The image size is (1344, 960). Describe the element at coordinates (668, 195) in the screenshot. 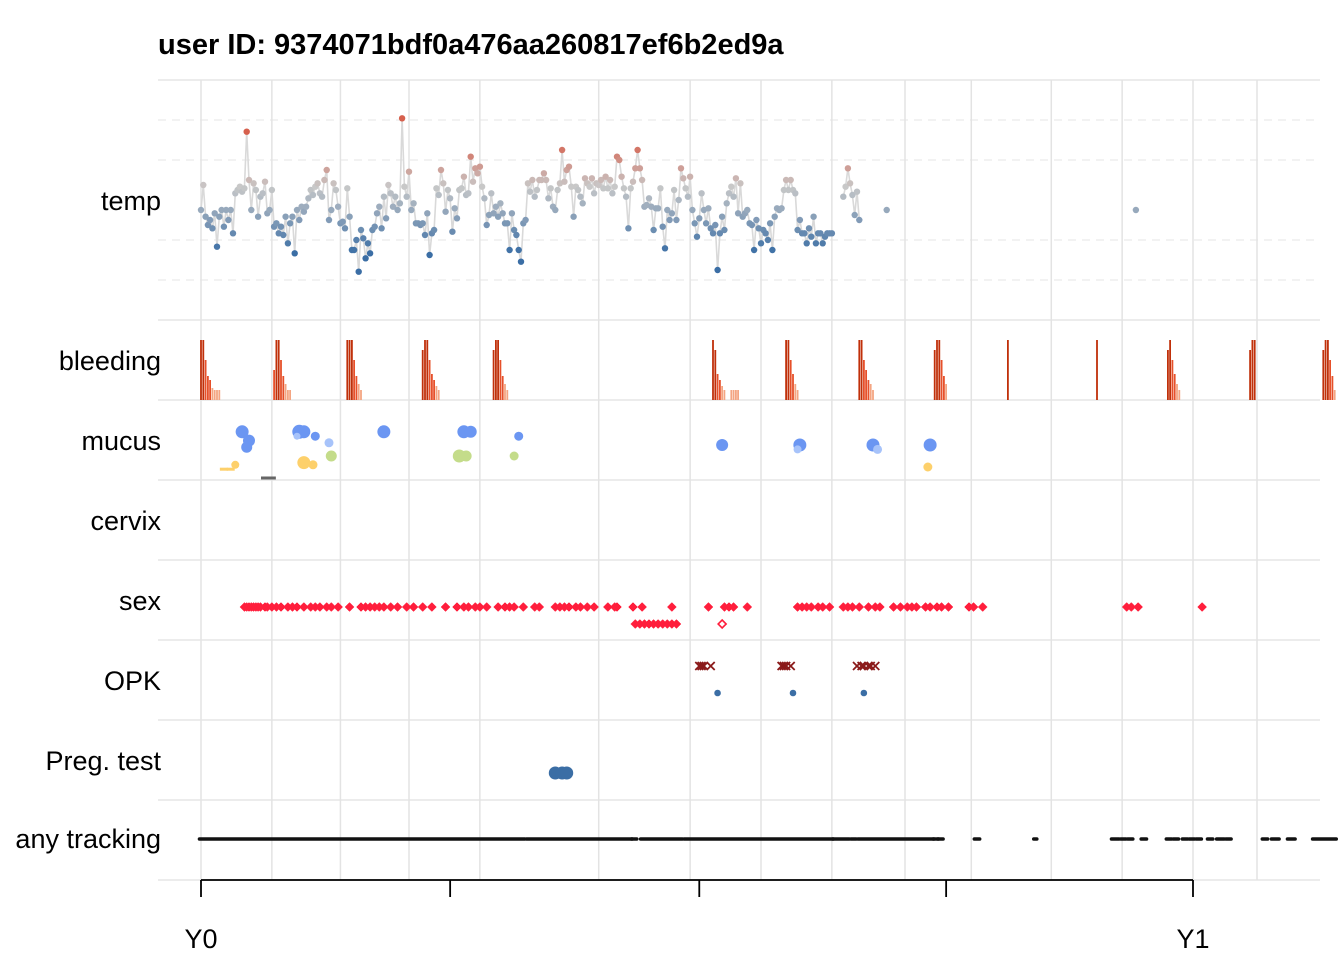

I see `temp-series` at that location.